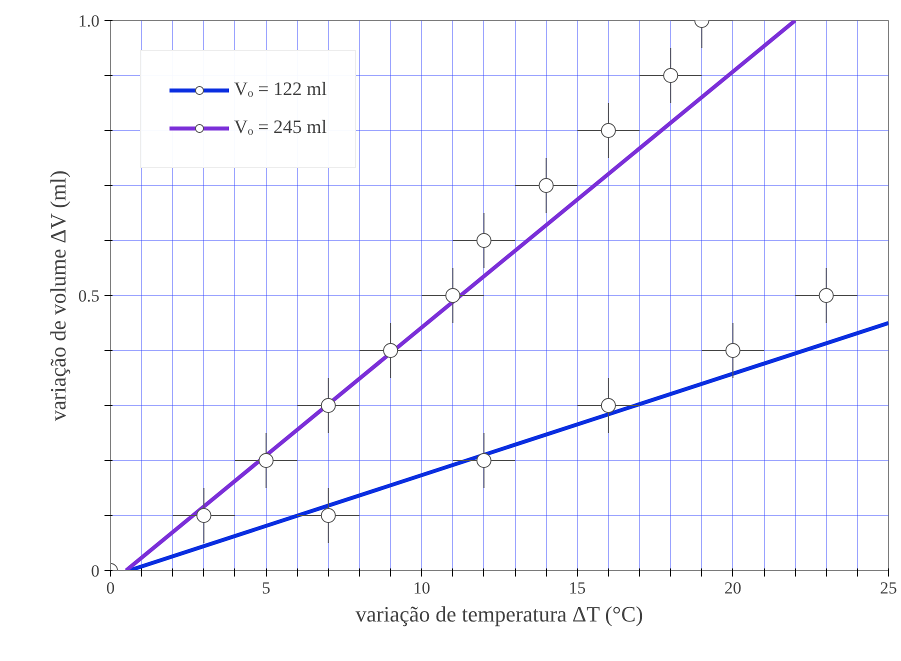 Image resolution: width=901 pixels, height=661 pixels. What do you see at coordinates (499, 614) in the screenshot?
I see `x-axis-title: variação de temperatura ΔT (°C)` at bounding box center [499, 614].